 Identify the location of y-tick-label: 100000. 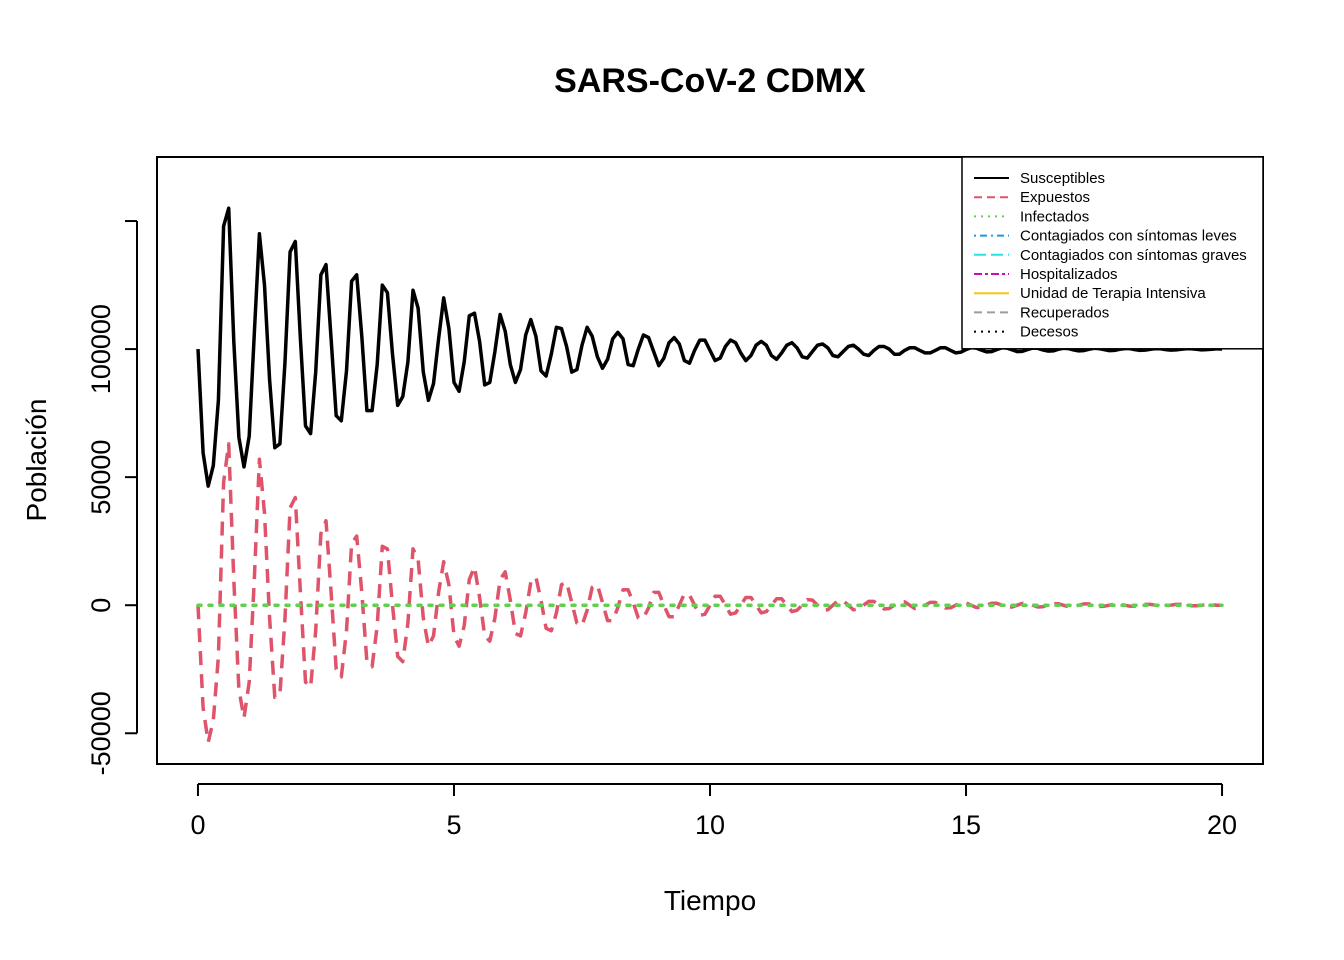
(101, 349).